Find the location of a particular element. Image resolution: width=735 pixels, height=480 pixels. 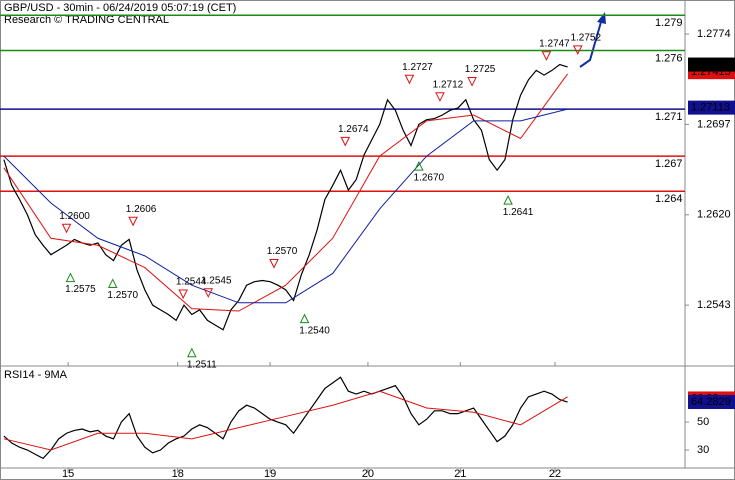

marker-label: 1.2545 is located at coordinates (216, 280).